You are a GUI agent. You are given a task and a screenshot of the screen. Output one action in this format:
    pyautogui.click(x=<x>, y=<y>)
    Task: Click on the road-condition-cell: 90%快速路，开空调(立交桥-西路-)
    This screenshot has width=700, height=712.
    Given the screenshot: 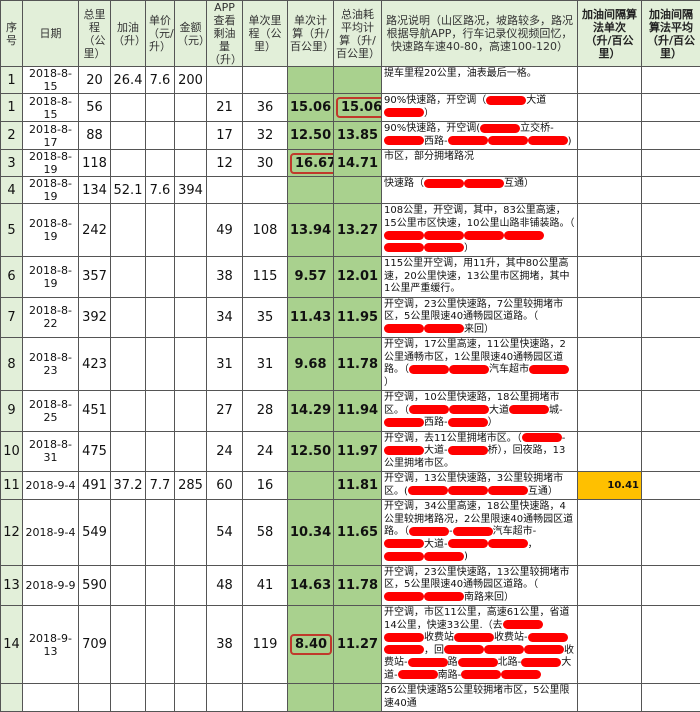 What is the action you would take?
    pyautogui.click(x=480, y=136)
    